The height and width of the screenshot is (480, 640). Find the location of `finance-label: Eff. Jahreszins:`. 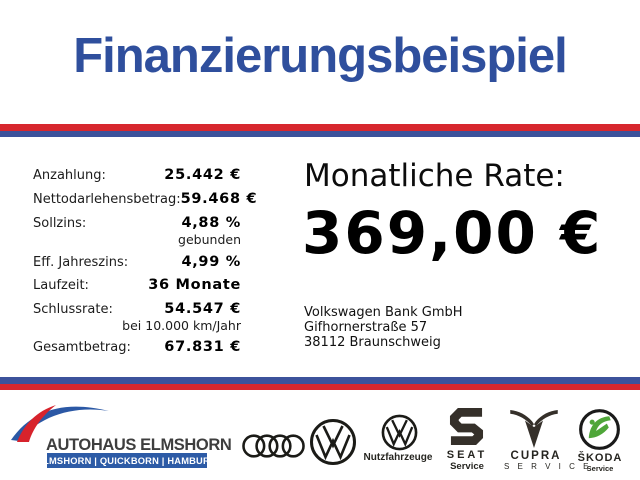

finance-label: Eff. Jahreszins: is located at coordinates (81, 262).